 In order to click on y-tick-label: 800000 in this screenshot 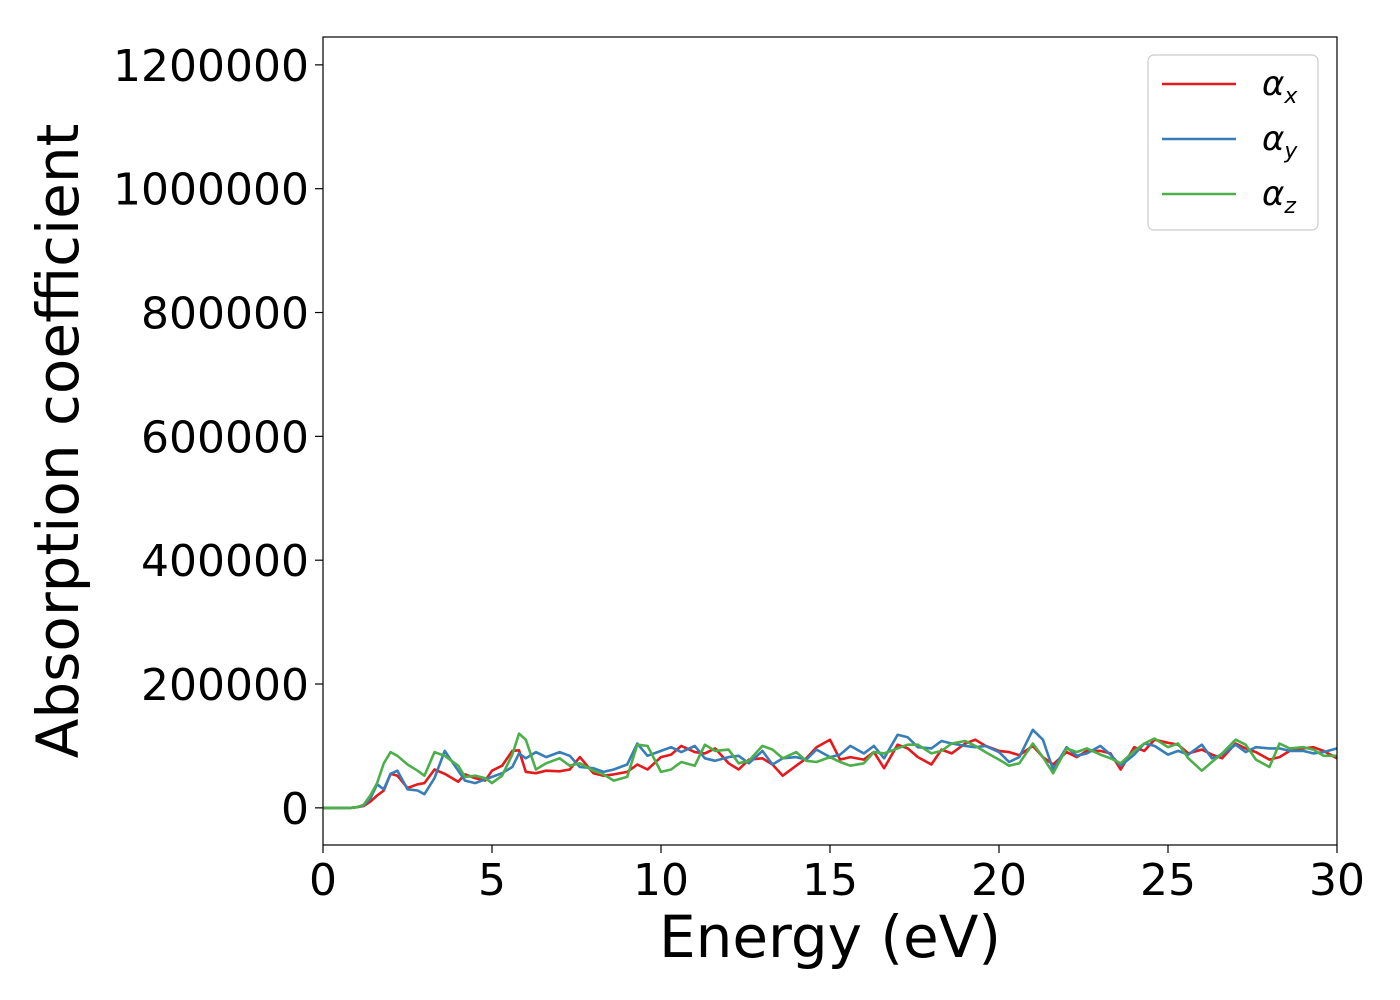, I will do `click(225, 314)`.